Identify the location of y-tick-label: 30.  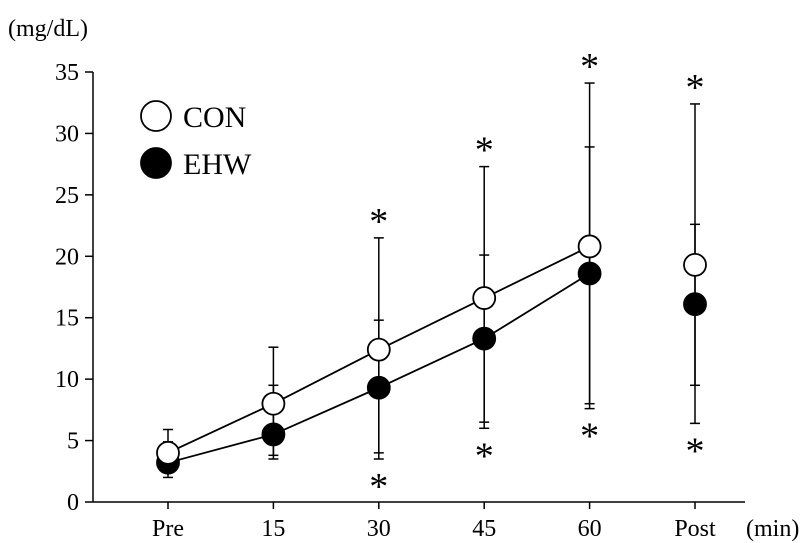
(67, 134).